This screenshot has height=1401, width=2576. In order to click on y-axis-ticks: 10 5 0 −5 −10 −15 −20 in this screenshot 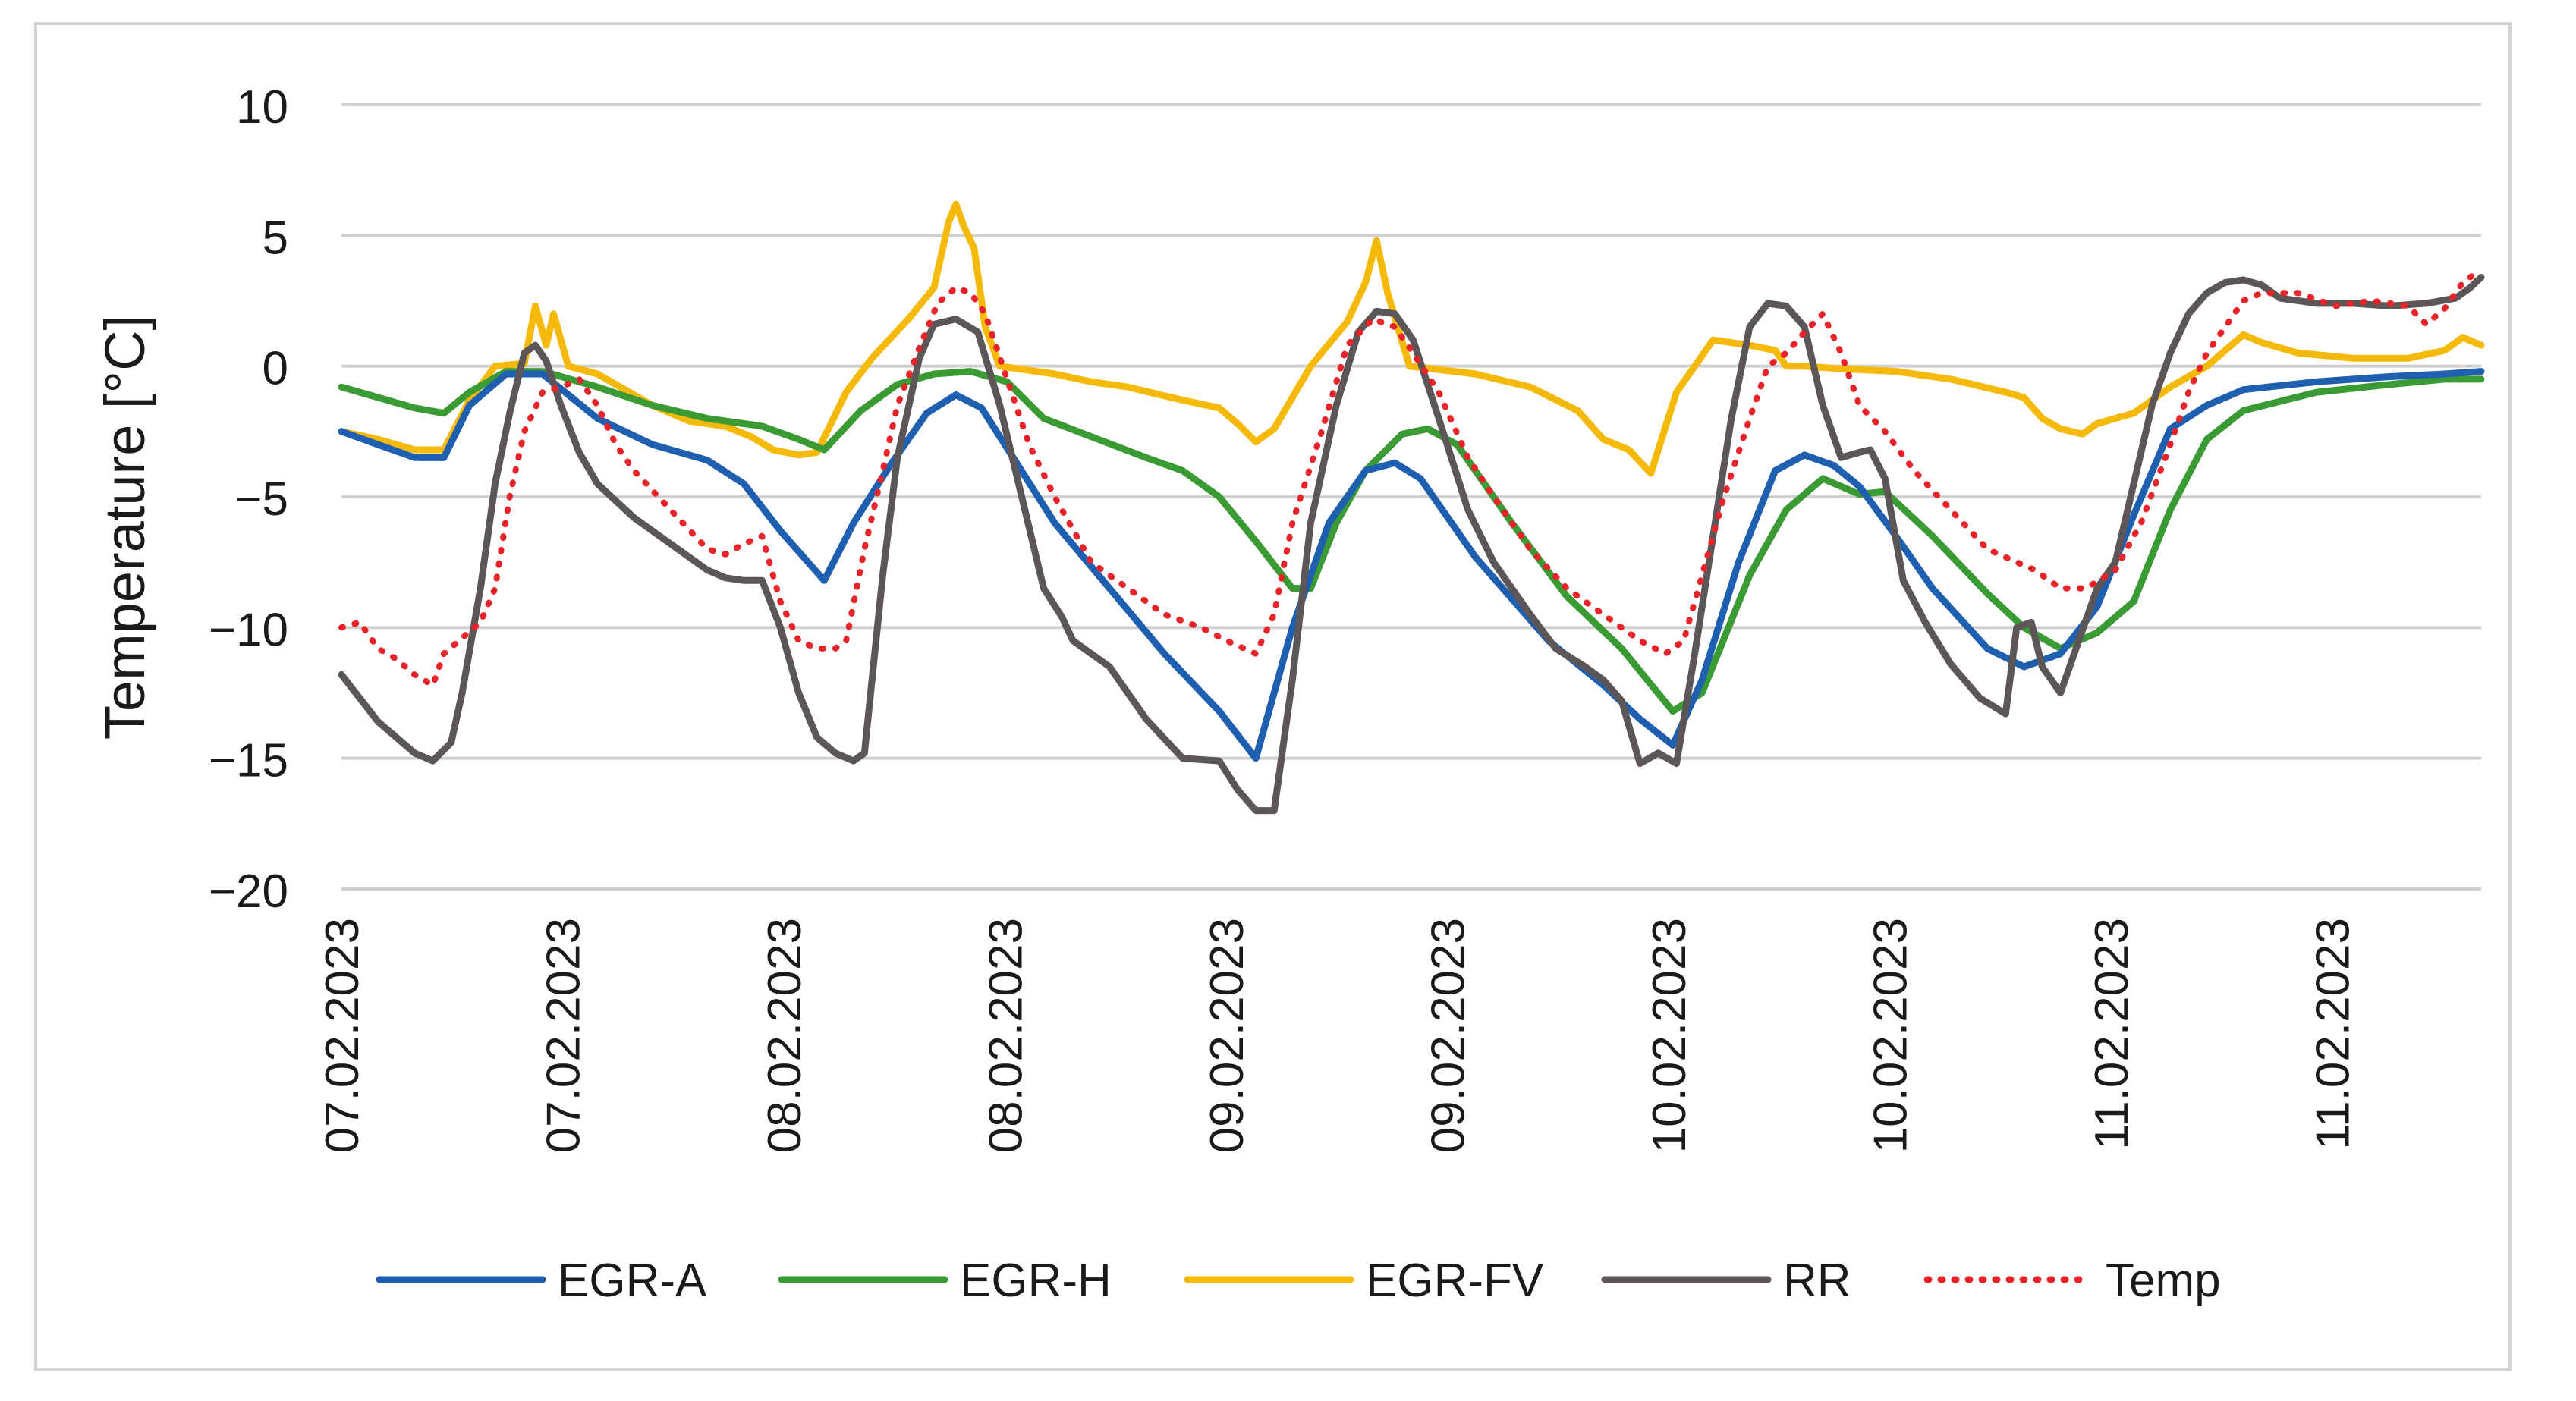, I will do `click(248, 499)`.